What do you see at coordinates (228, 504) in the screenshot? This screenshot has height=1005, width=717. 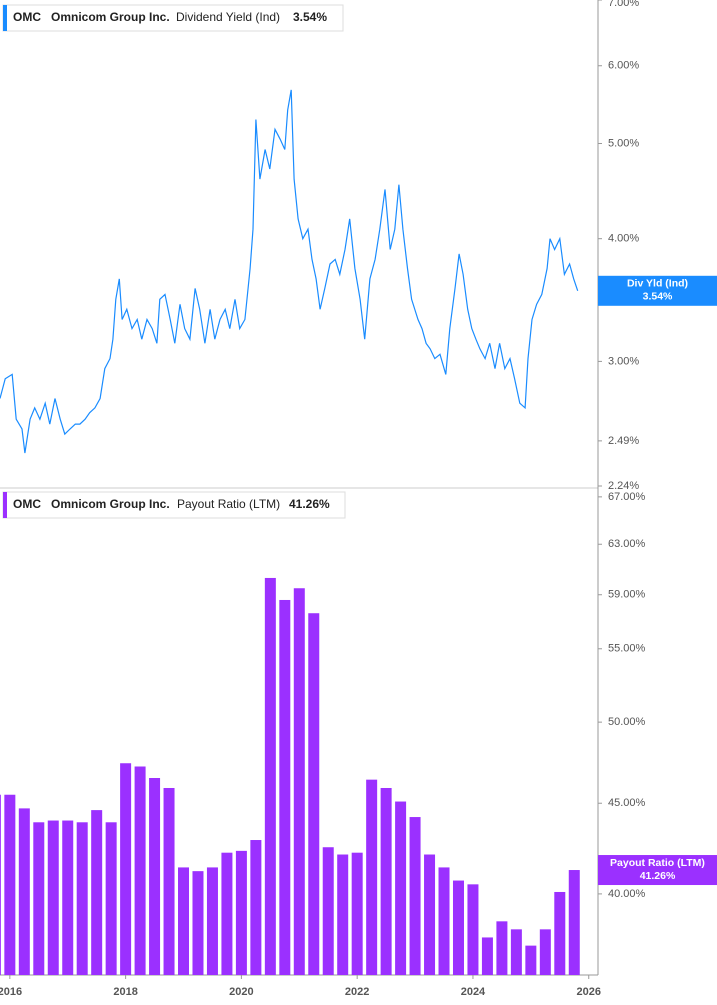 I see `legend-series: Payout Ratio (LTM)` at bounding box center [228, 504].